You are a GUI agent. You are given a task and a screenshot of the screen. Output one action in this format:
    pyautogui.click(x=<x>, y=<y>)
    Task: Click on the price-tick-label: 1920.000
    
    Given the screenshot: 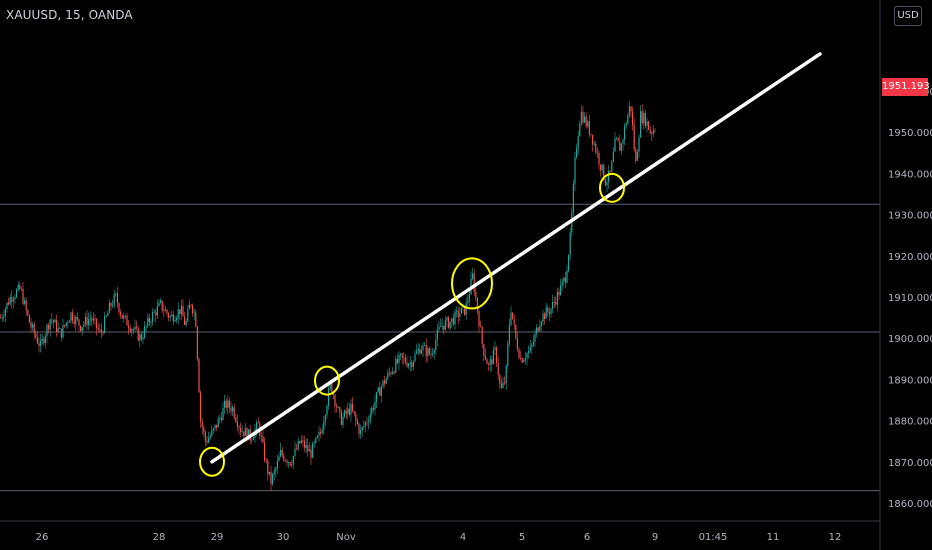 What is the action you would take?
    pyautogui.click(x=910, y=257)
    